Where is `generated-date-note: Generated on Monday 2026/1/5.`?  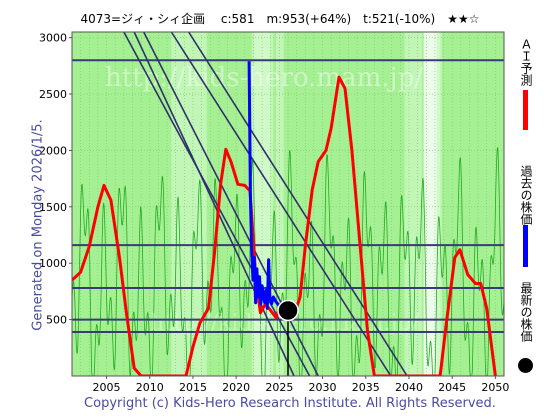
generated-date-note: Generated on Monday 2026/1/5. is located at coordinates (38, 225).